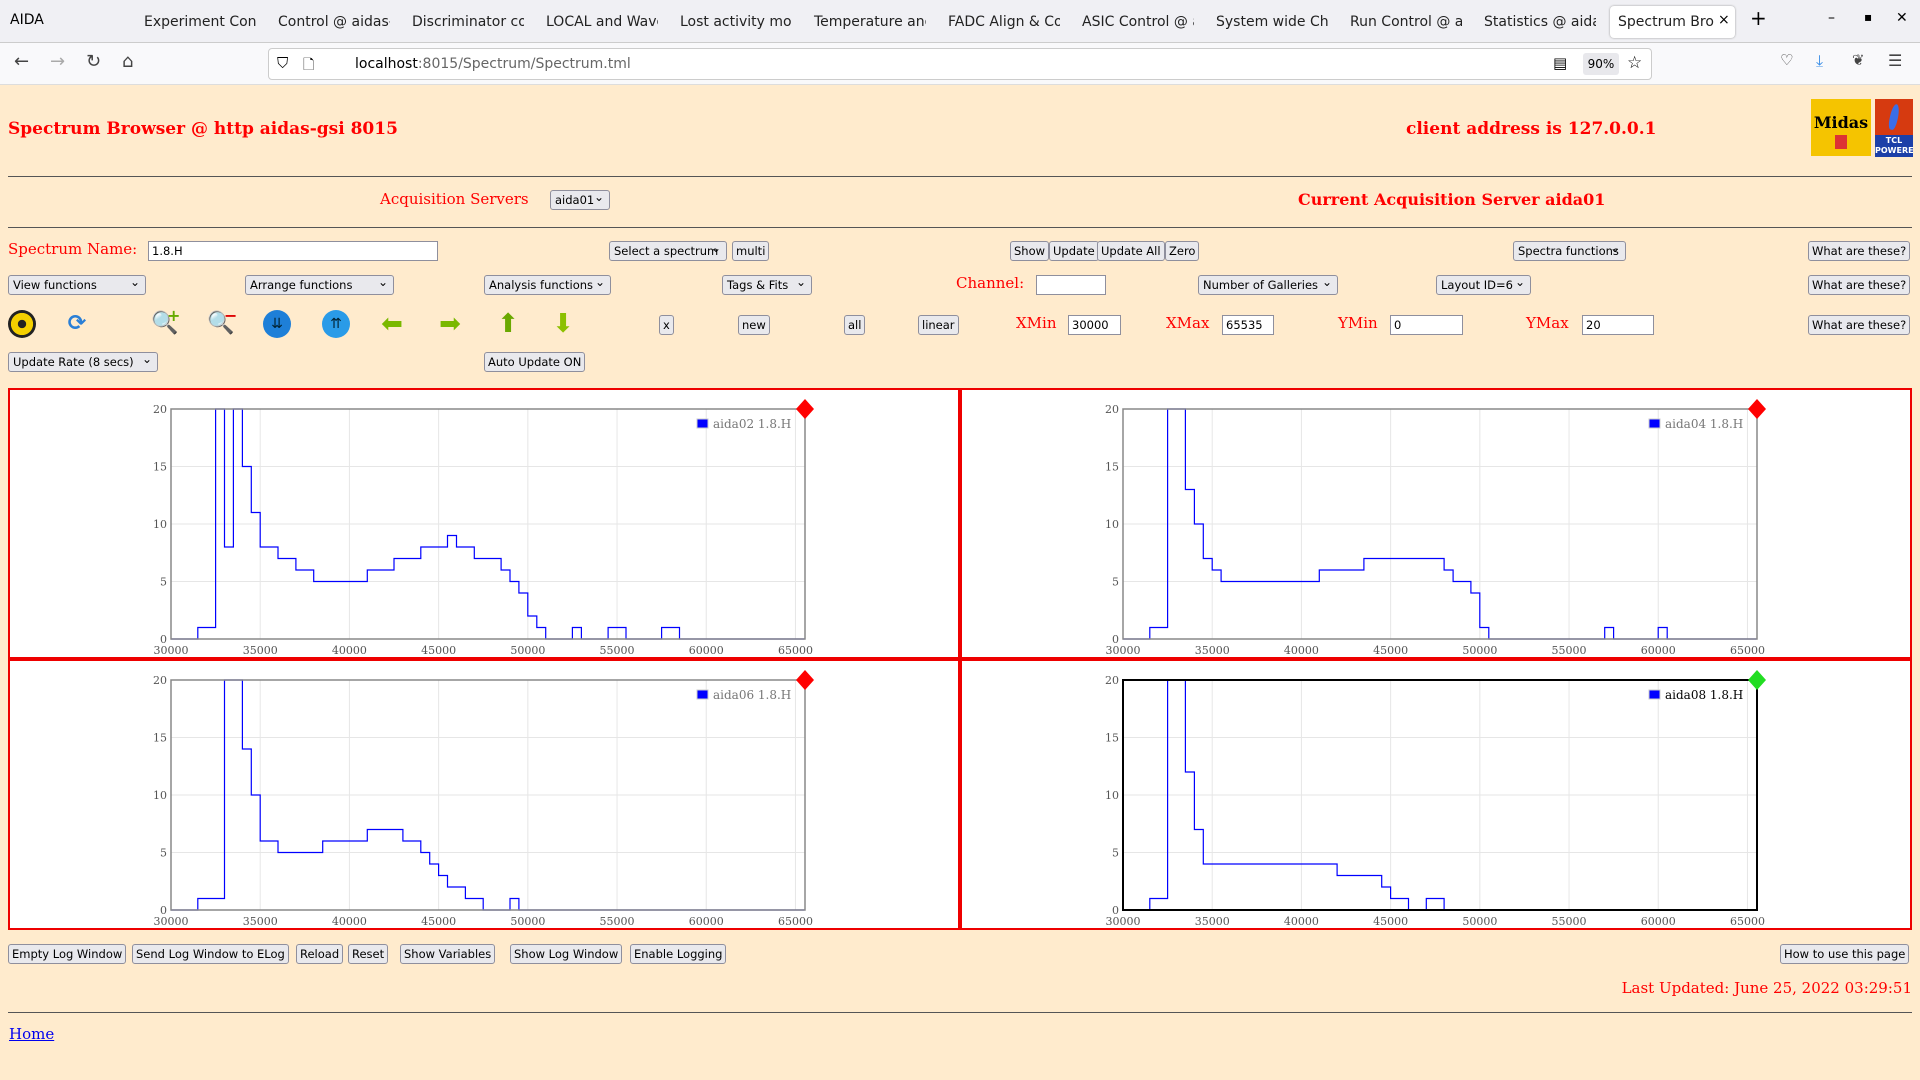  What do you see at coordinates (1635, 63) in the screenshot?
I see `bookmark-star-icon: ☆` at bounding box center [1635, 63].